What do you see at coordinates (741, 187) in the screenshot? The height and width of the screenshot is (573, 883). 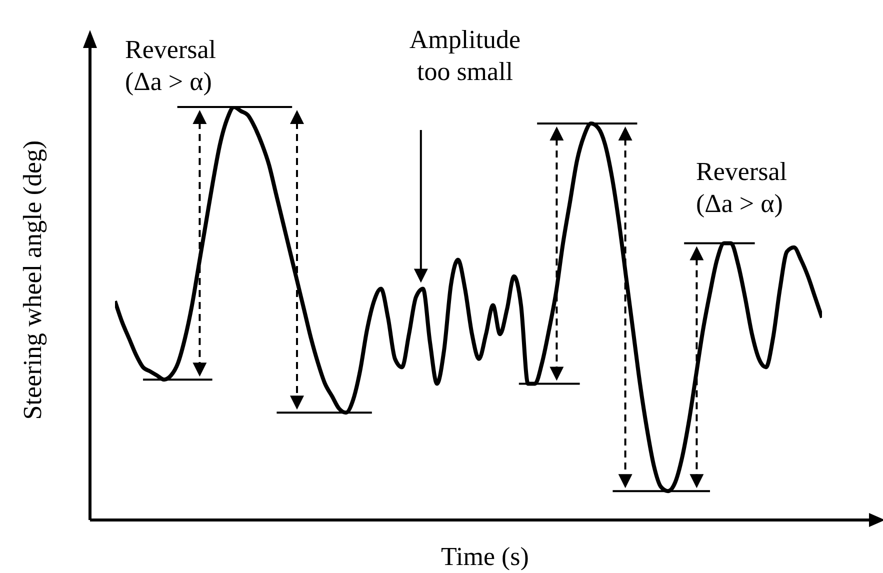 I see `annotation: Reversal (Δa > α)` at bounding box center [741, 187].